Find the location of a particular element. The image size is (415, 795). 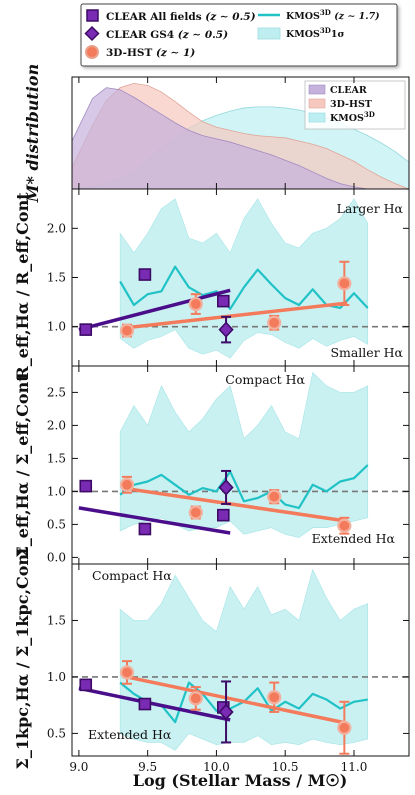

sigma-eff-ylabel: Σ_eff,Hα / Σ_eff,Cont is located at coordinates (22, 466).